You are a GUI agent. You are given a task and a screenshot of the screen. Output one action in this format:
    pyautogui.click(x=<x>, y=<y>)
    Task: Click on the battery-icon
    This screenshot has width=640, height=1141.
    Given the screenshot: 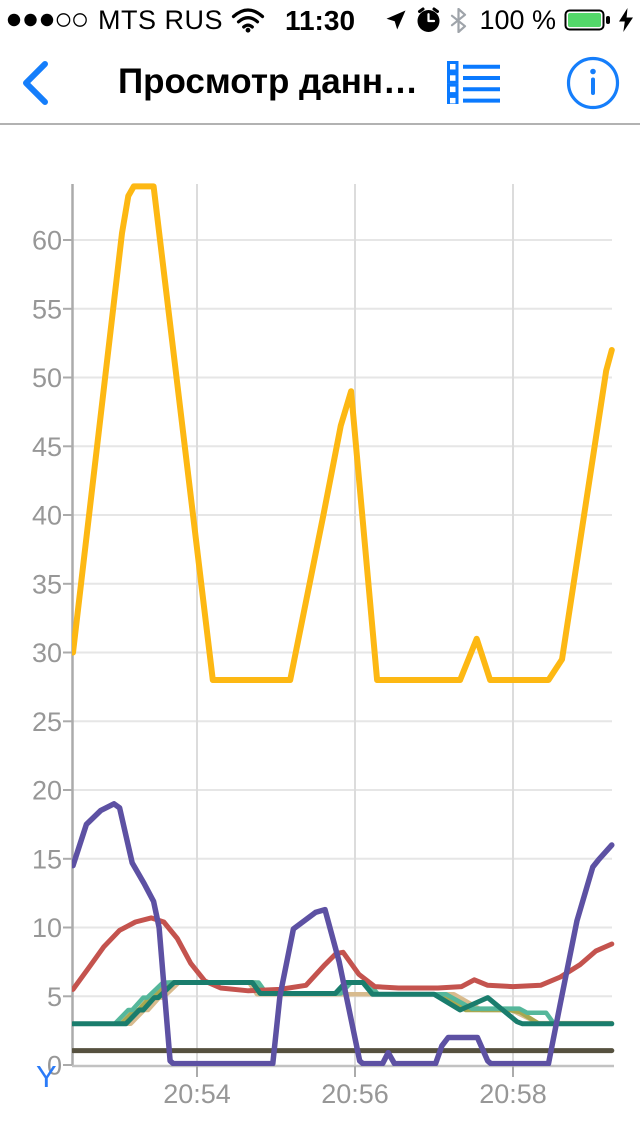 What is the action you would take?
    pyautogui.click(x=587, y=20)
    